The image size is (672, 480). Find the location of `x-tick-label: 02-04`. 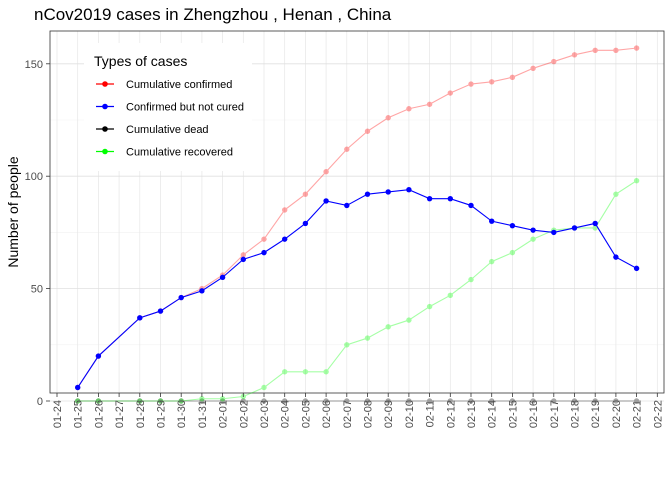

x-tick-label: 02-04 is located at coordinates (286, 414).